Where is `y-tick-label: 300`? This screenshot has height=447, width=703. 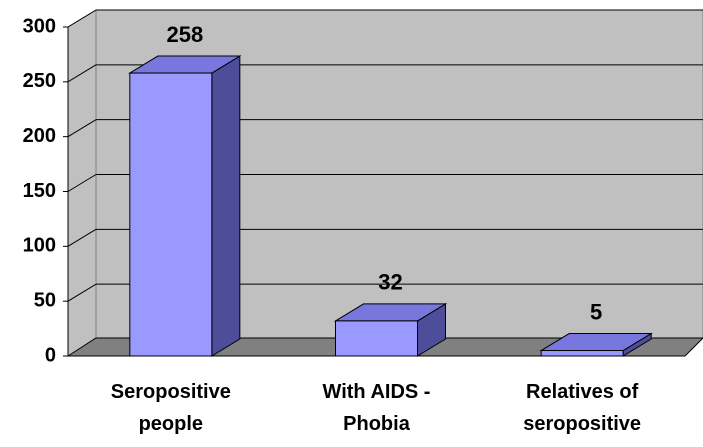 y-tick-label: 300 is located at coordinates (39, 26).